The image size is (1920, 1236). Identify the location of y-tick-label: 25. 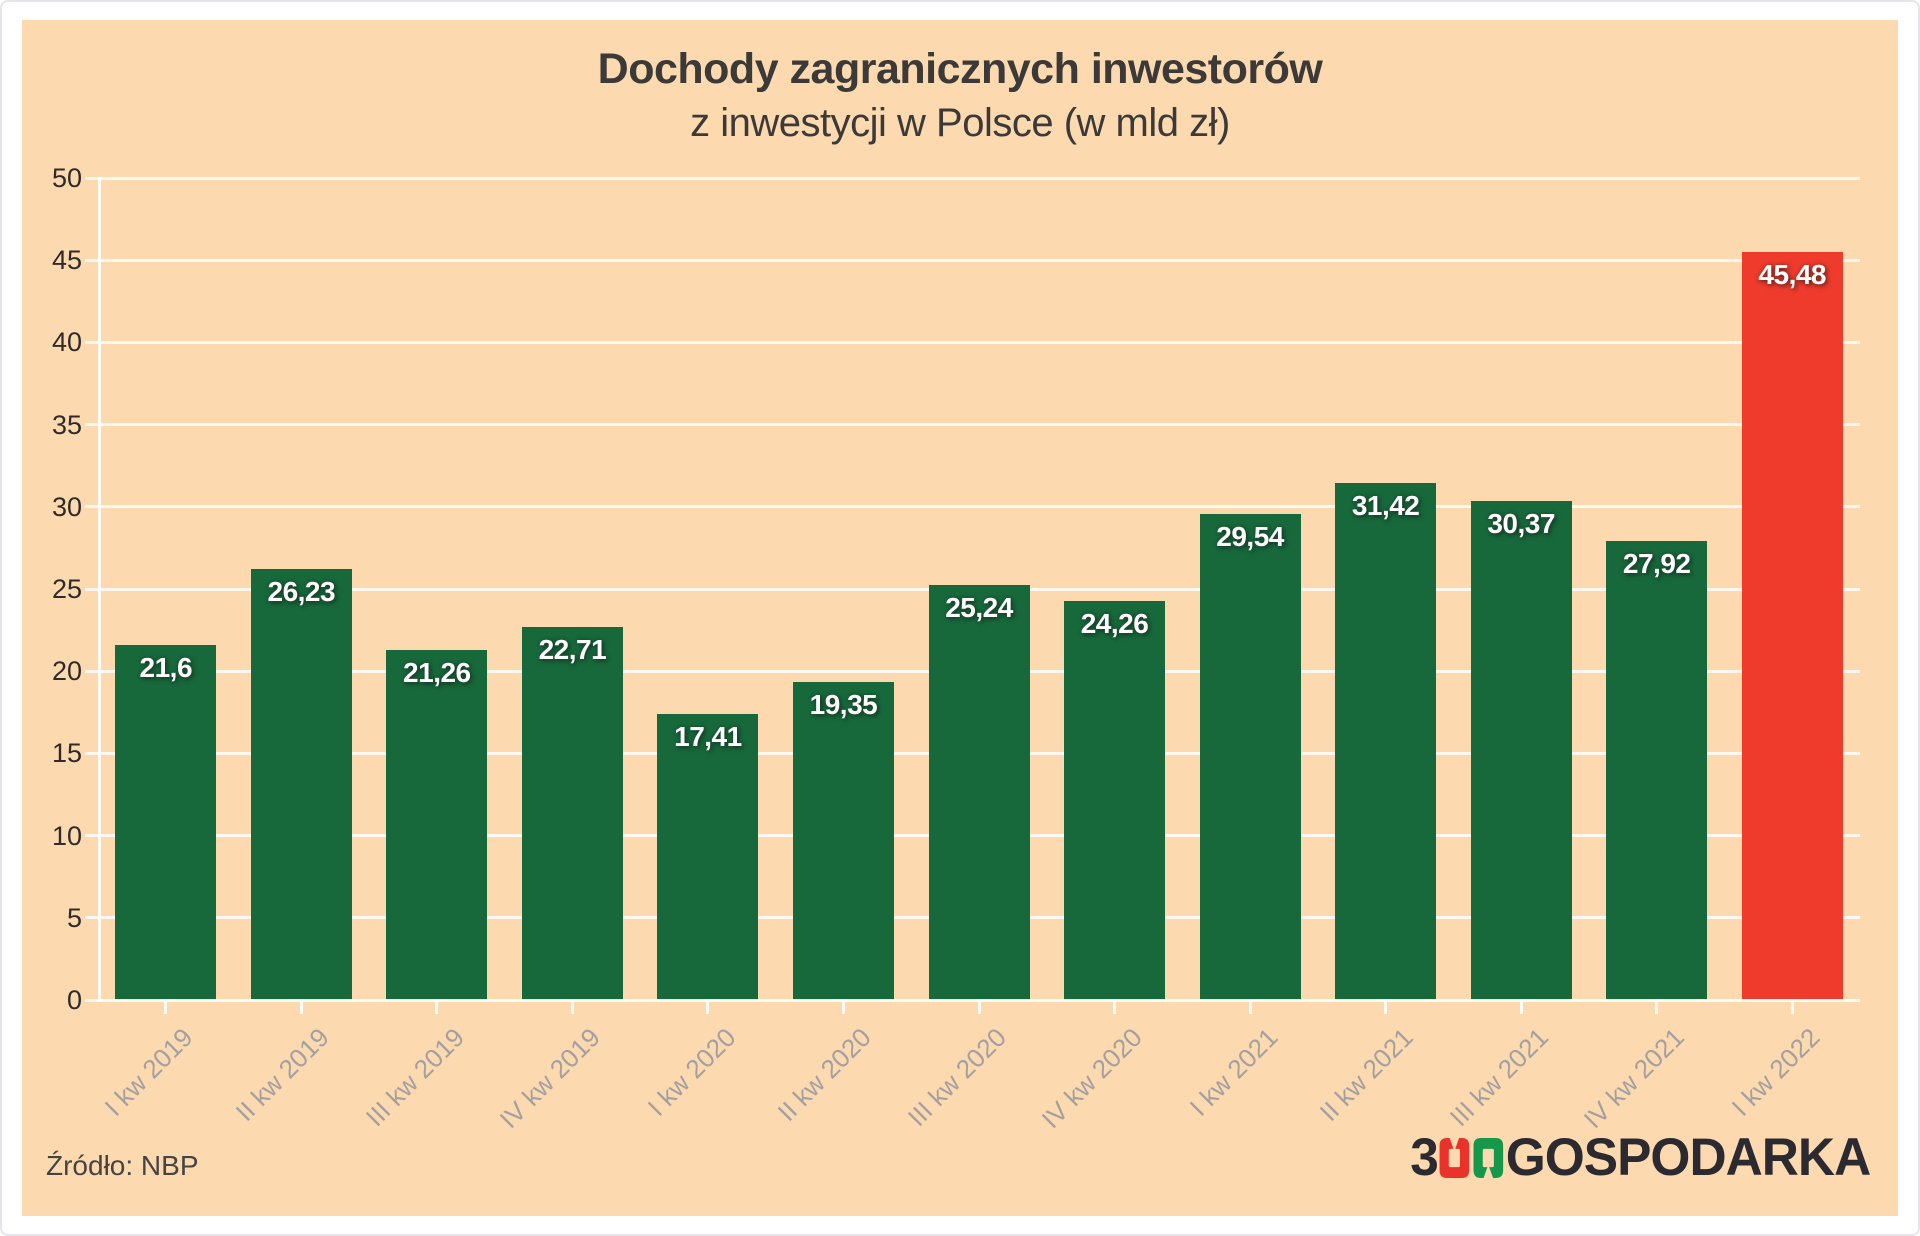
(66, 589).